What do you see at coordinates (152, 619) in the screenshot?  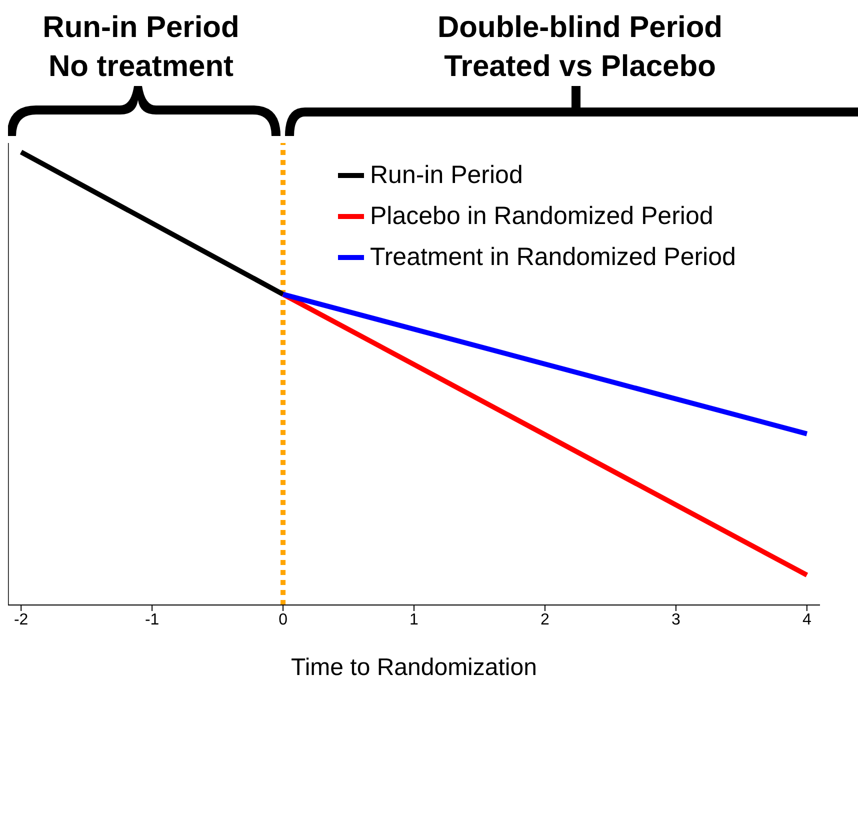 I see `x-tick-label: -1` at bounding box center [152, 619].